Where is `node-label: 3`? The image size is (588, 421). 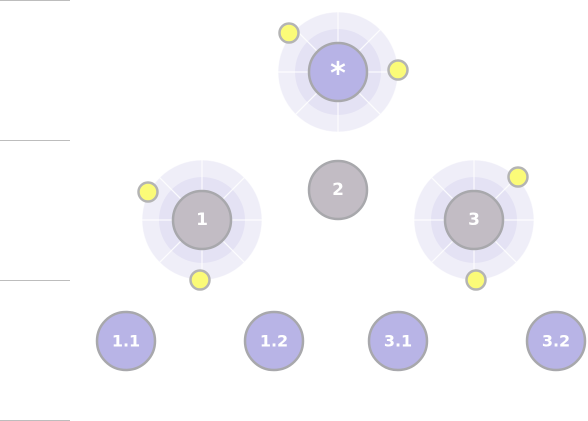 node-label: 3 is located at coordinates (474, 220).